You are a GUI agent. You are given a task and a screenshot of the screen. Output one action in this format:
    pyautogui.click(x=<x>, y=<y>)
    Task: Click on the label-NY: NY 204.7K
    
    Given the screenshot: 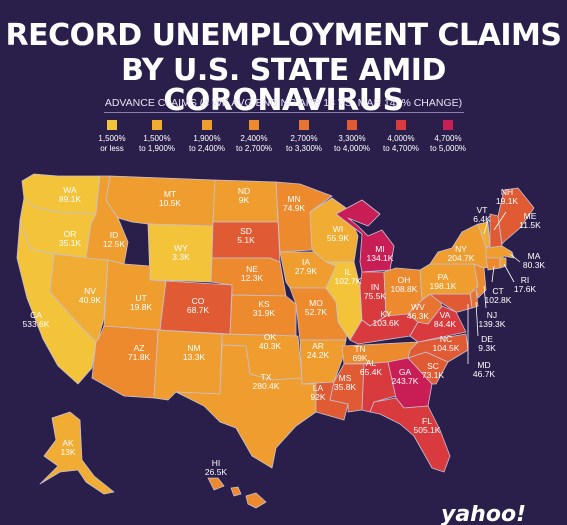 What is the action you would take?
    pyautogui.click(x=461, y=253)
    